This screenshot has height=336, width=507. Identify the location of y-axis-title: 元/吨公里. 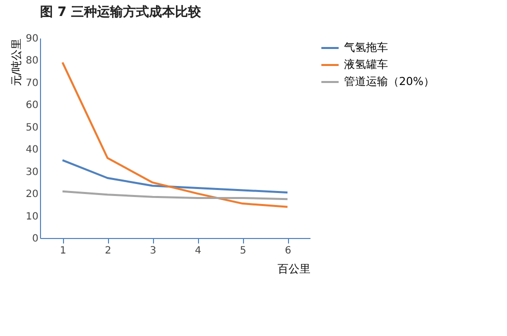
(16, 62).